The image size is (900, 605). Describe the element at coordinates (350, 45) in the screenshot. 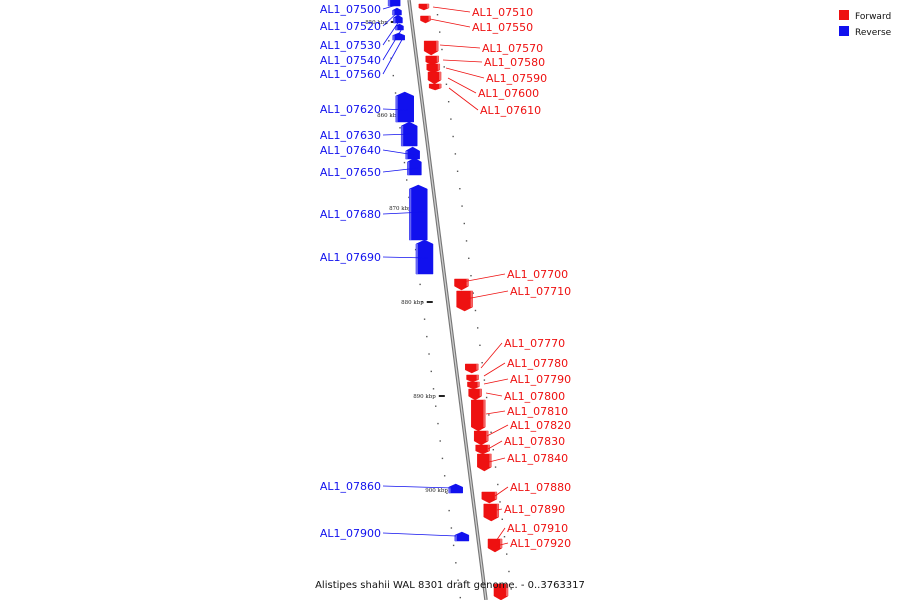

I see `reverse-gene-label: AL1_07530` at that location.